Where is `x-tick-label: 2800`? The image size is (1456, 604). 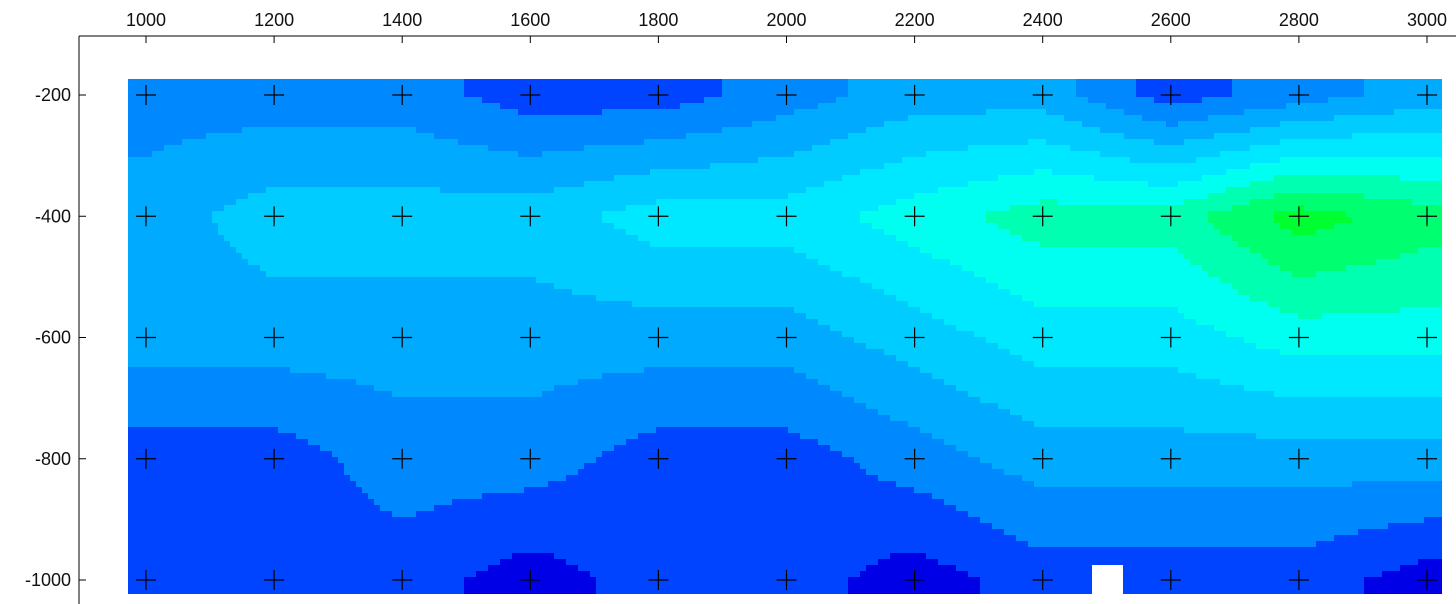 x-tick-label: 2800 is located at coordinates (1299, 20).